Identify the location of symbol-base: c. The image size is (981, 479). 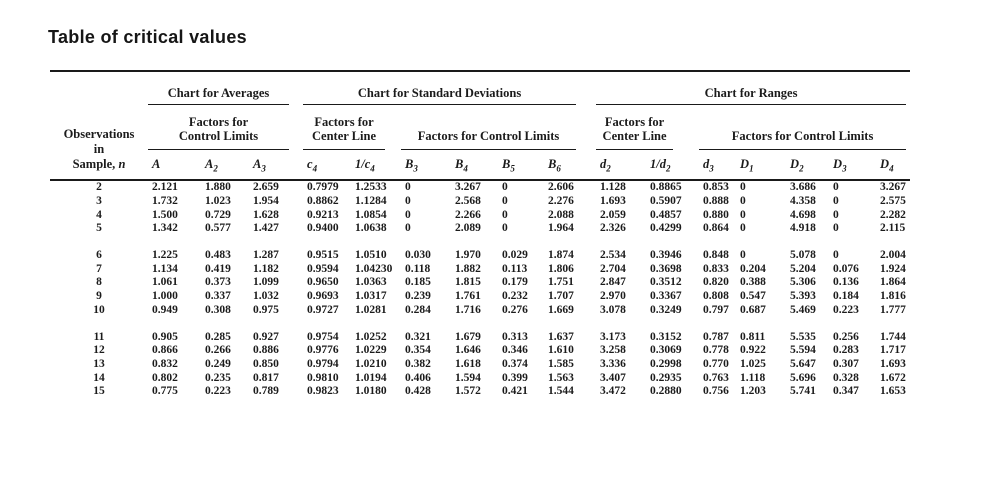
(310, 164).